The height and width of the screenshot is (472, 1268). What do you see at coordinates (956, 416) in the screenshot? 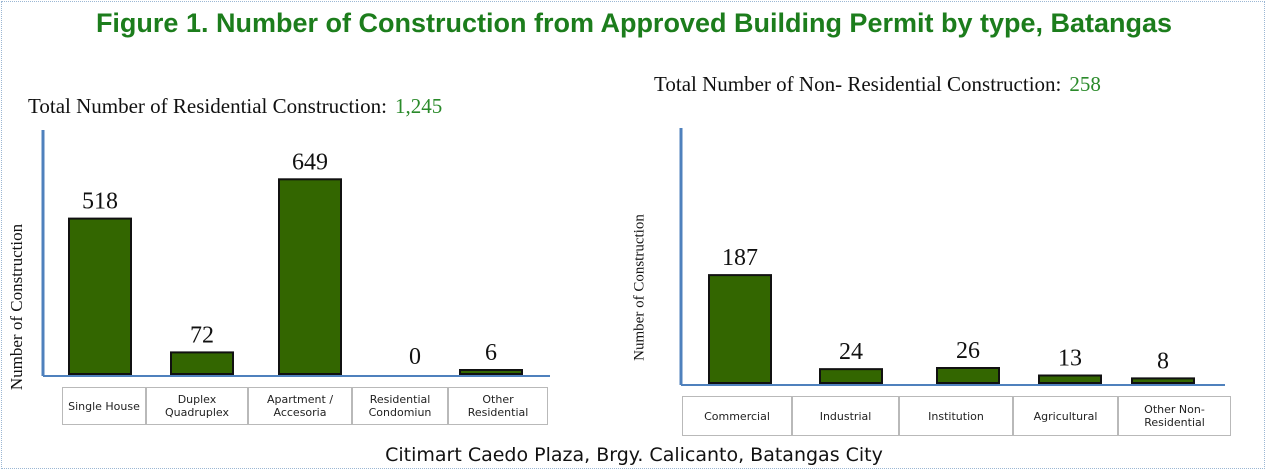
I see `non-residential-category-label-3: Institution` at bounding box center [956, 416].